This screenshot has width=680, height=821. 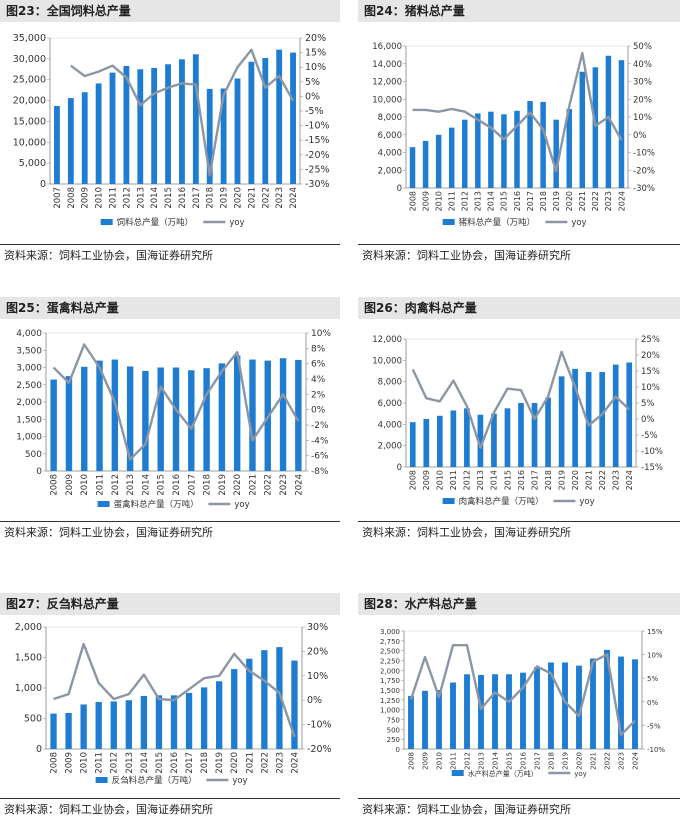 I want to click on y-left-tick-label: 3,500, so click(x=29, y=351).